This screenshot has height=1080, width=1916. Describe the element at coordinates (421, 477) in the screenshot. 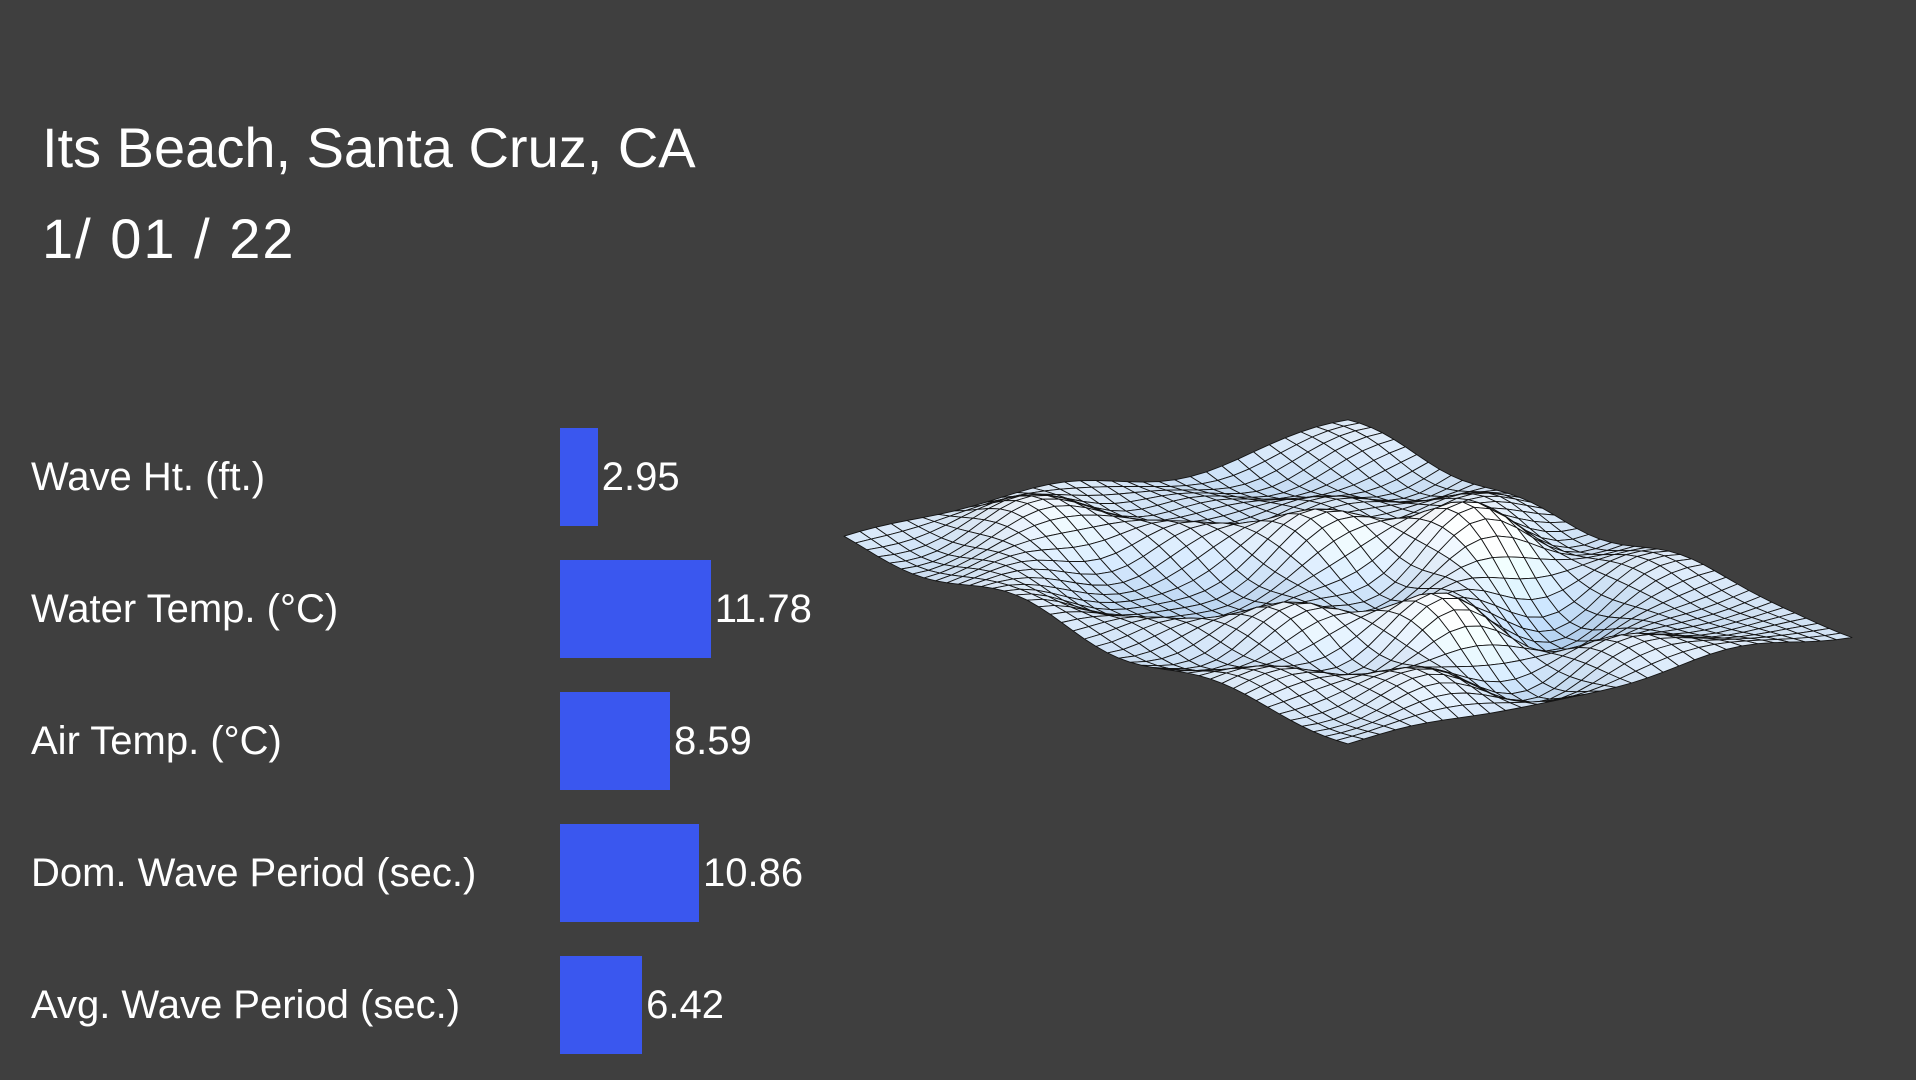

I see `bar-row: Wave Ht. (ft.) 2.95` at that location.